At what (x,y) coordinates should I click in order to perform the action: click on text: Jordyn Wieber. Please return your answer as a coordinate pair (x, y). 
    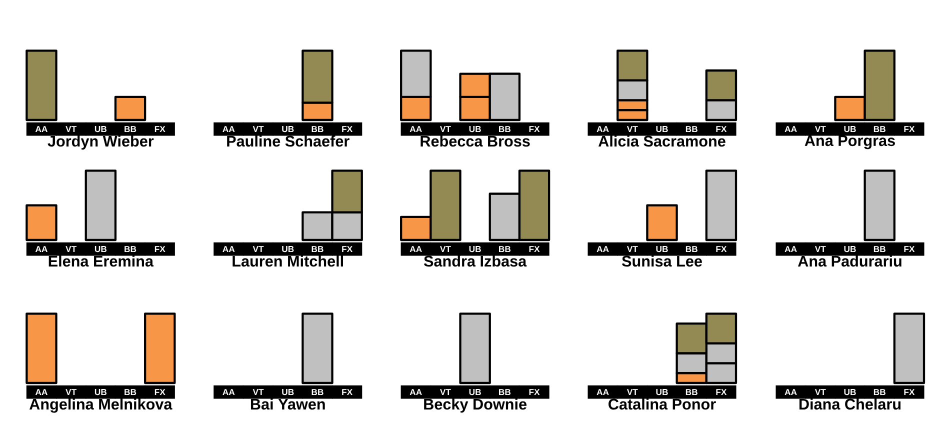
    Looking at the image, I should click on (101, 142).